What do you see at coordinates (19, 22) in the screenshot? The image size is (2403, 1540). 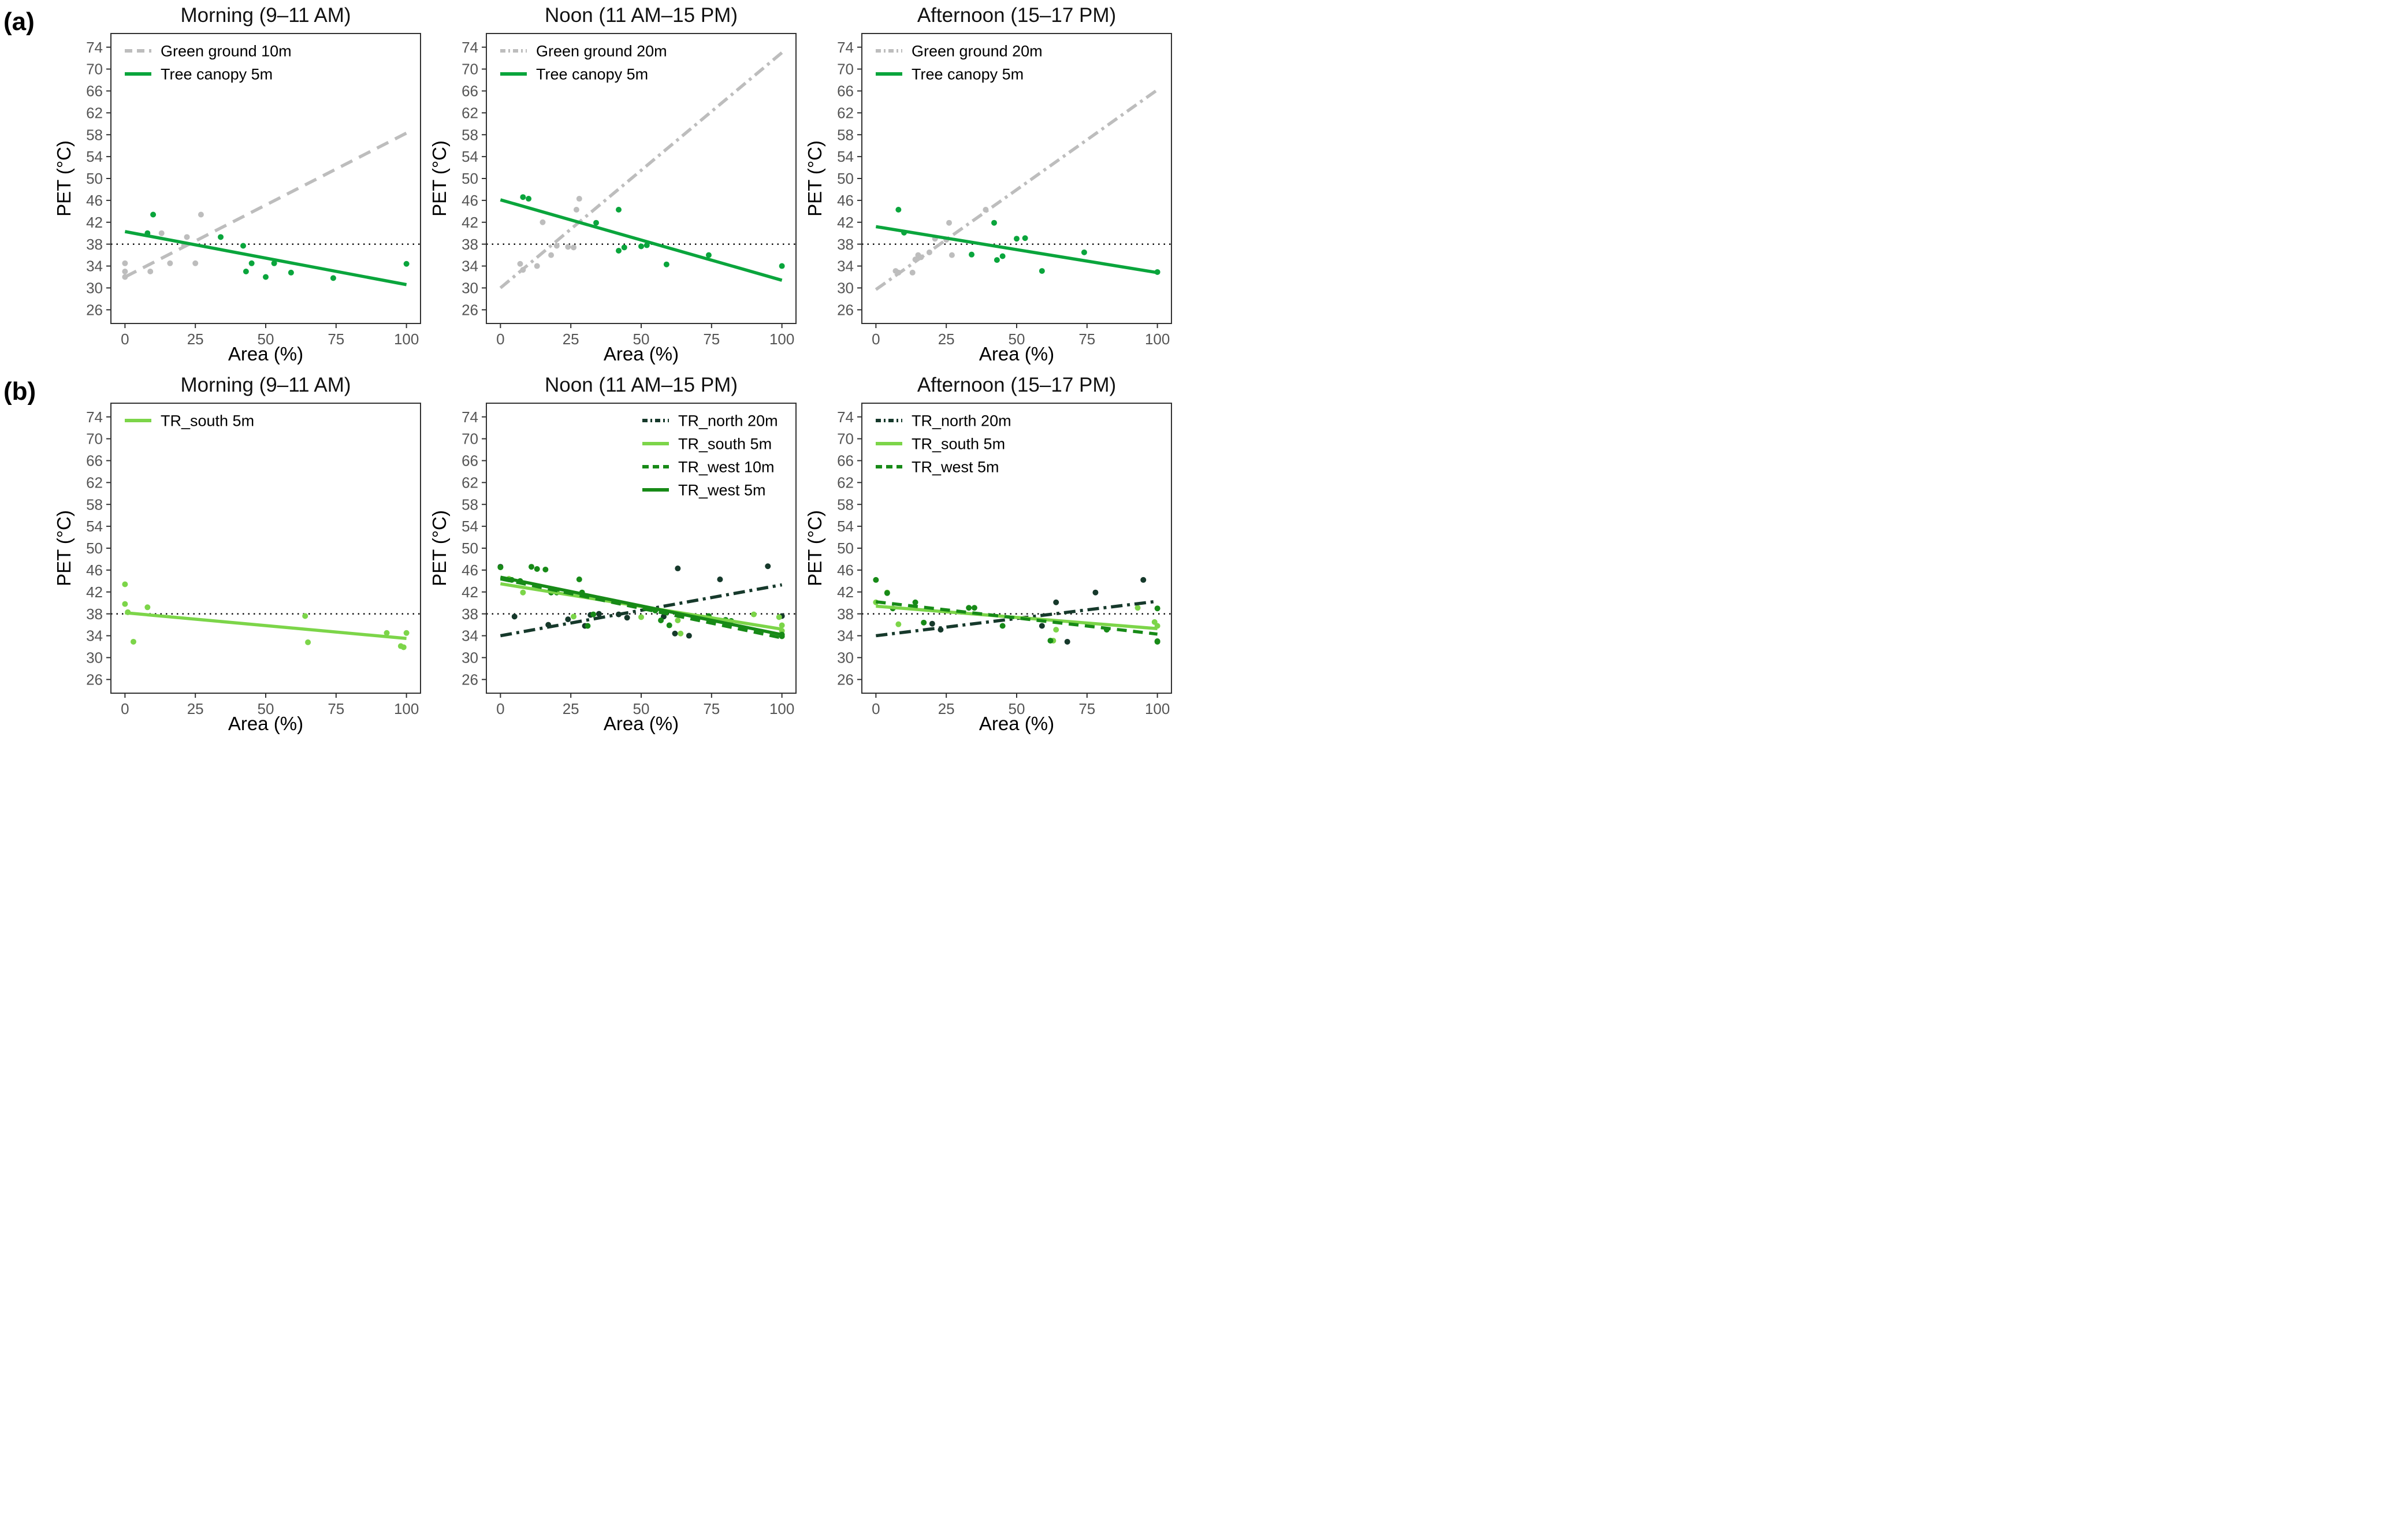 I see `row-a-label: (a)` at bounding box center [19, 22].